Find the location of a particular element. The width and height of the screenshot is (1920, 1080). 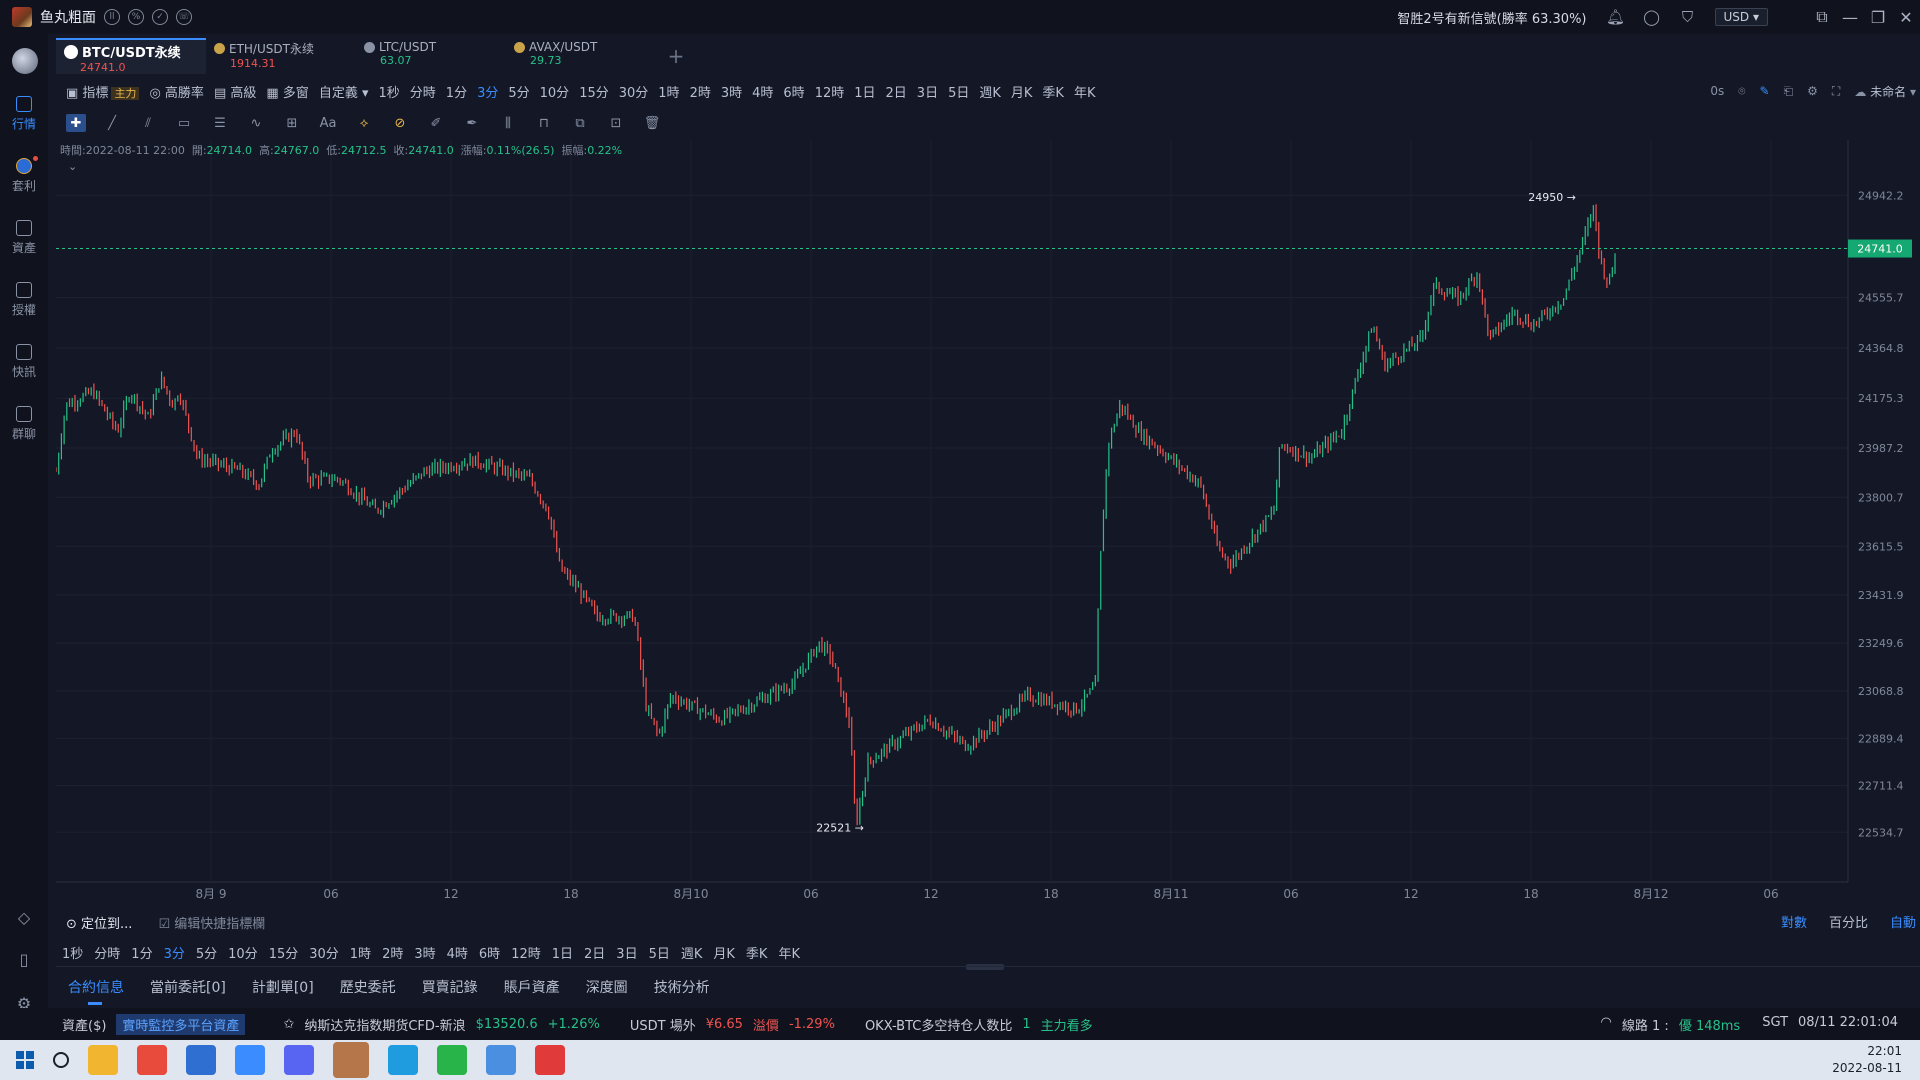

recorder-icon is located at coordinates (550, 1060).